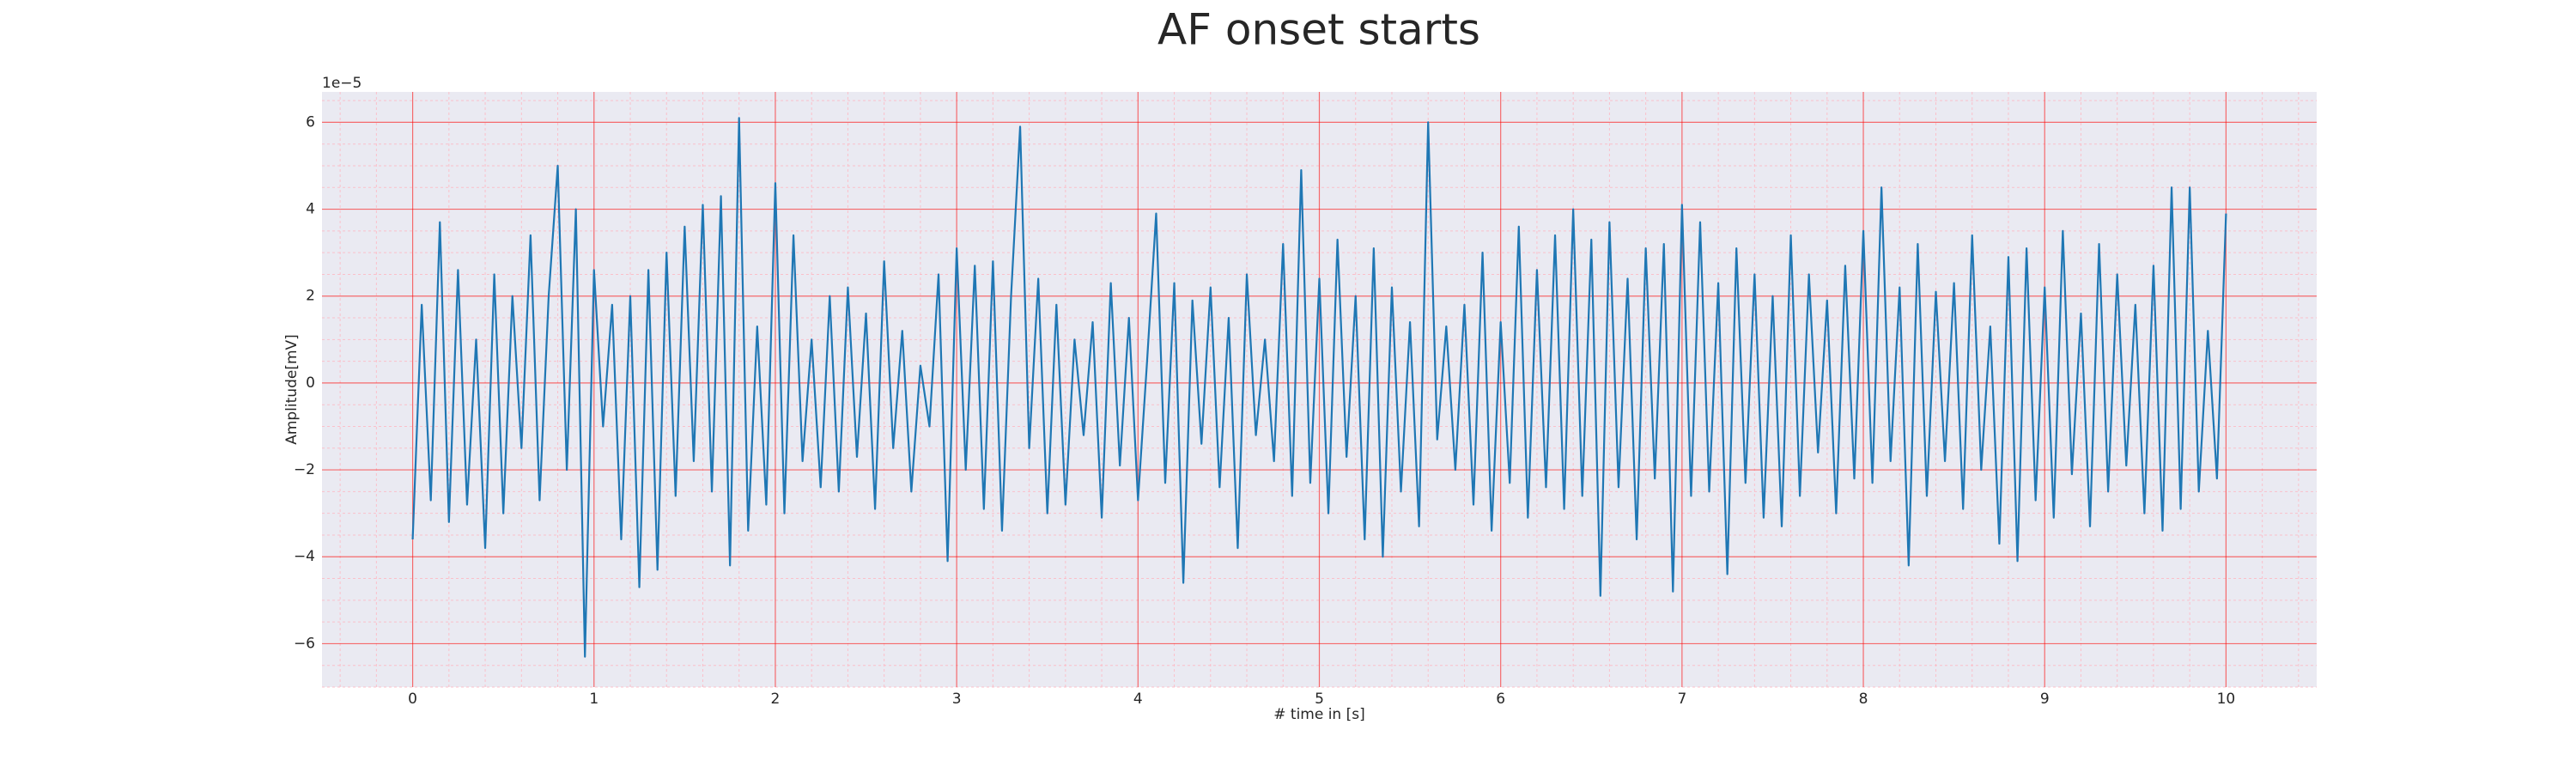 The width and height of the screenshot is (2576, 773). What do you see at coordinates (311, 383) in the screenshot?
I see `y-tick-label: 0` at bounding box center [311, 383].